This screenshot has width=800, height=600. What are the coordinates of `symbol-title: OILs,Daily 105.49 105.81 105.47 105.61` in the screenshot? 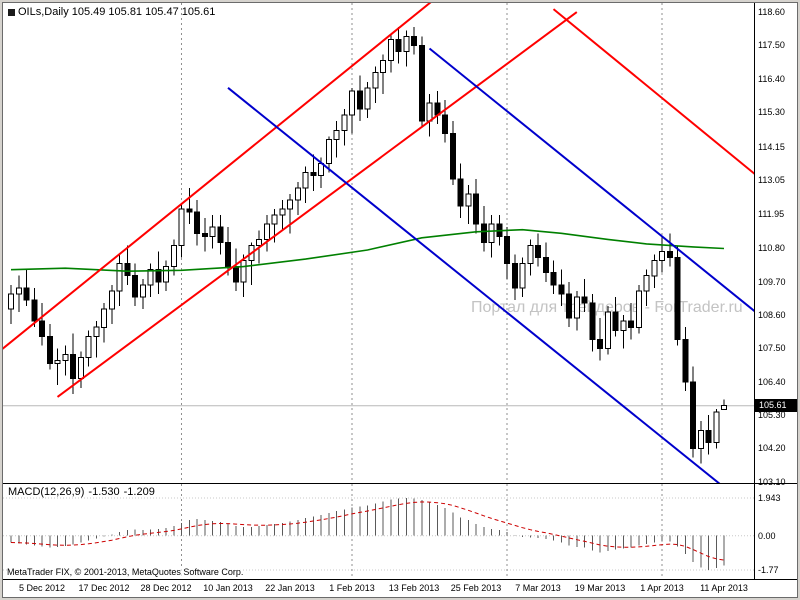 It's located at (113, 12).